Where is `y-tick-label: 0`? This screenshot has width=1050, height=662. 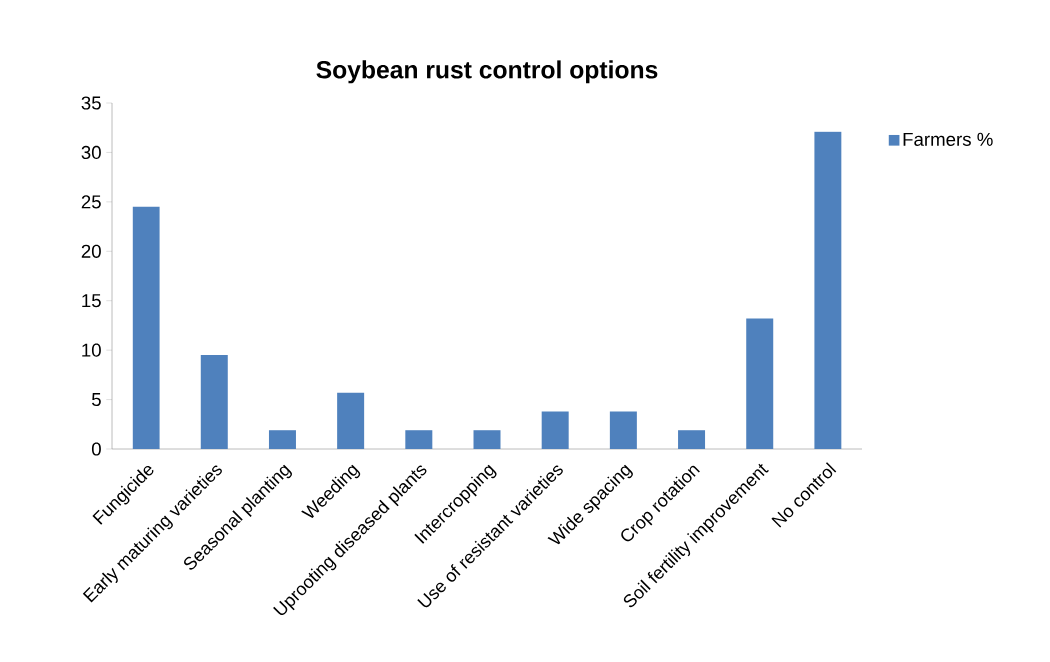 y-tick-label: 0 is located at coordinates (96, 449).